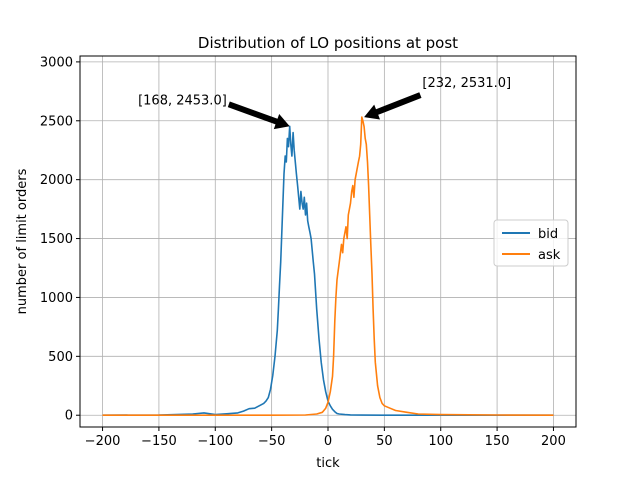 The image size is (640, 480). I want to click on x-tick-label: 200, so click(553, 441).